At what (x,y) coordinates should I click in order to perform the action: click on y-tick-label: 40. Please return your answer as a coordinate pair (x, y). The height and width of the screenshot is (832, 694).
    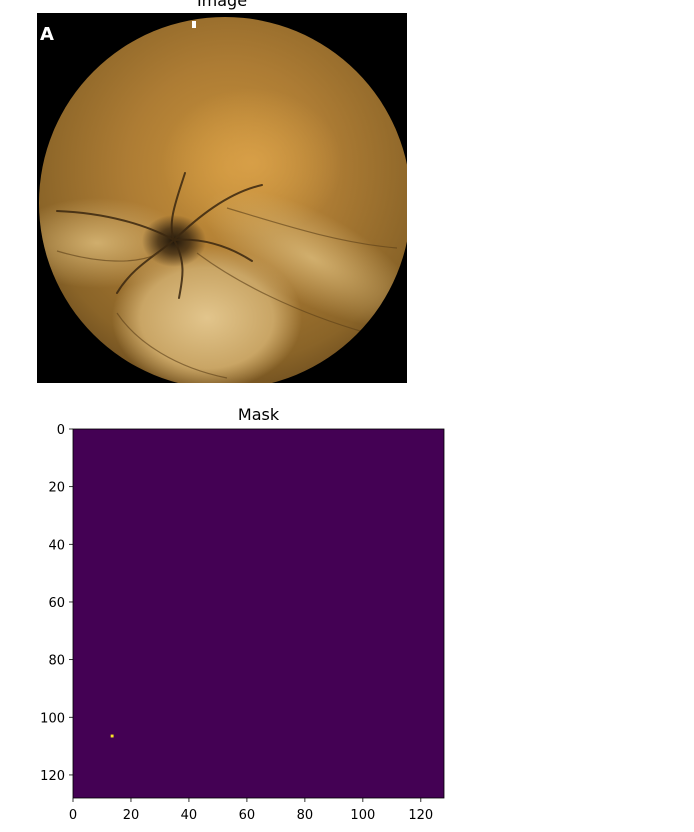
    Looking at the image, I should click on (56, 545).